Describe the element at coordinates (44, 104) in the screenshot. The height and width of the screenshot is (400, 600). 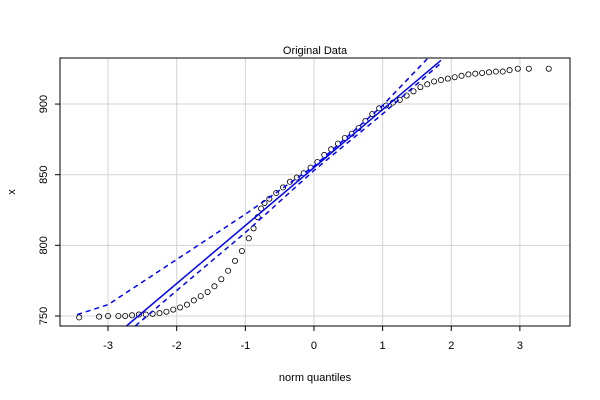
I see `y-tick-label: 900` at that location.